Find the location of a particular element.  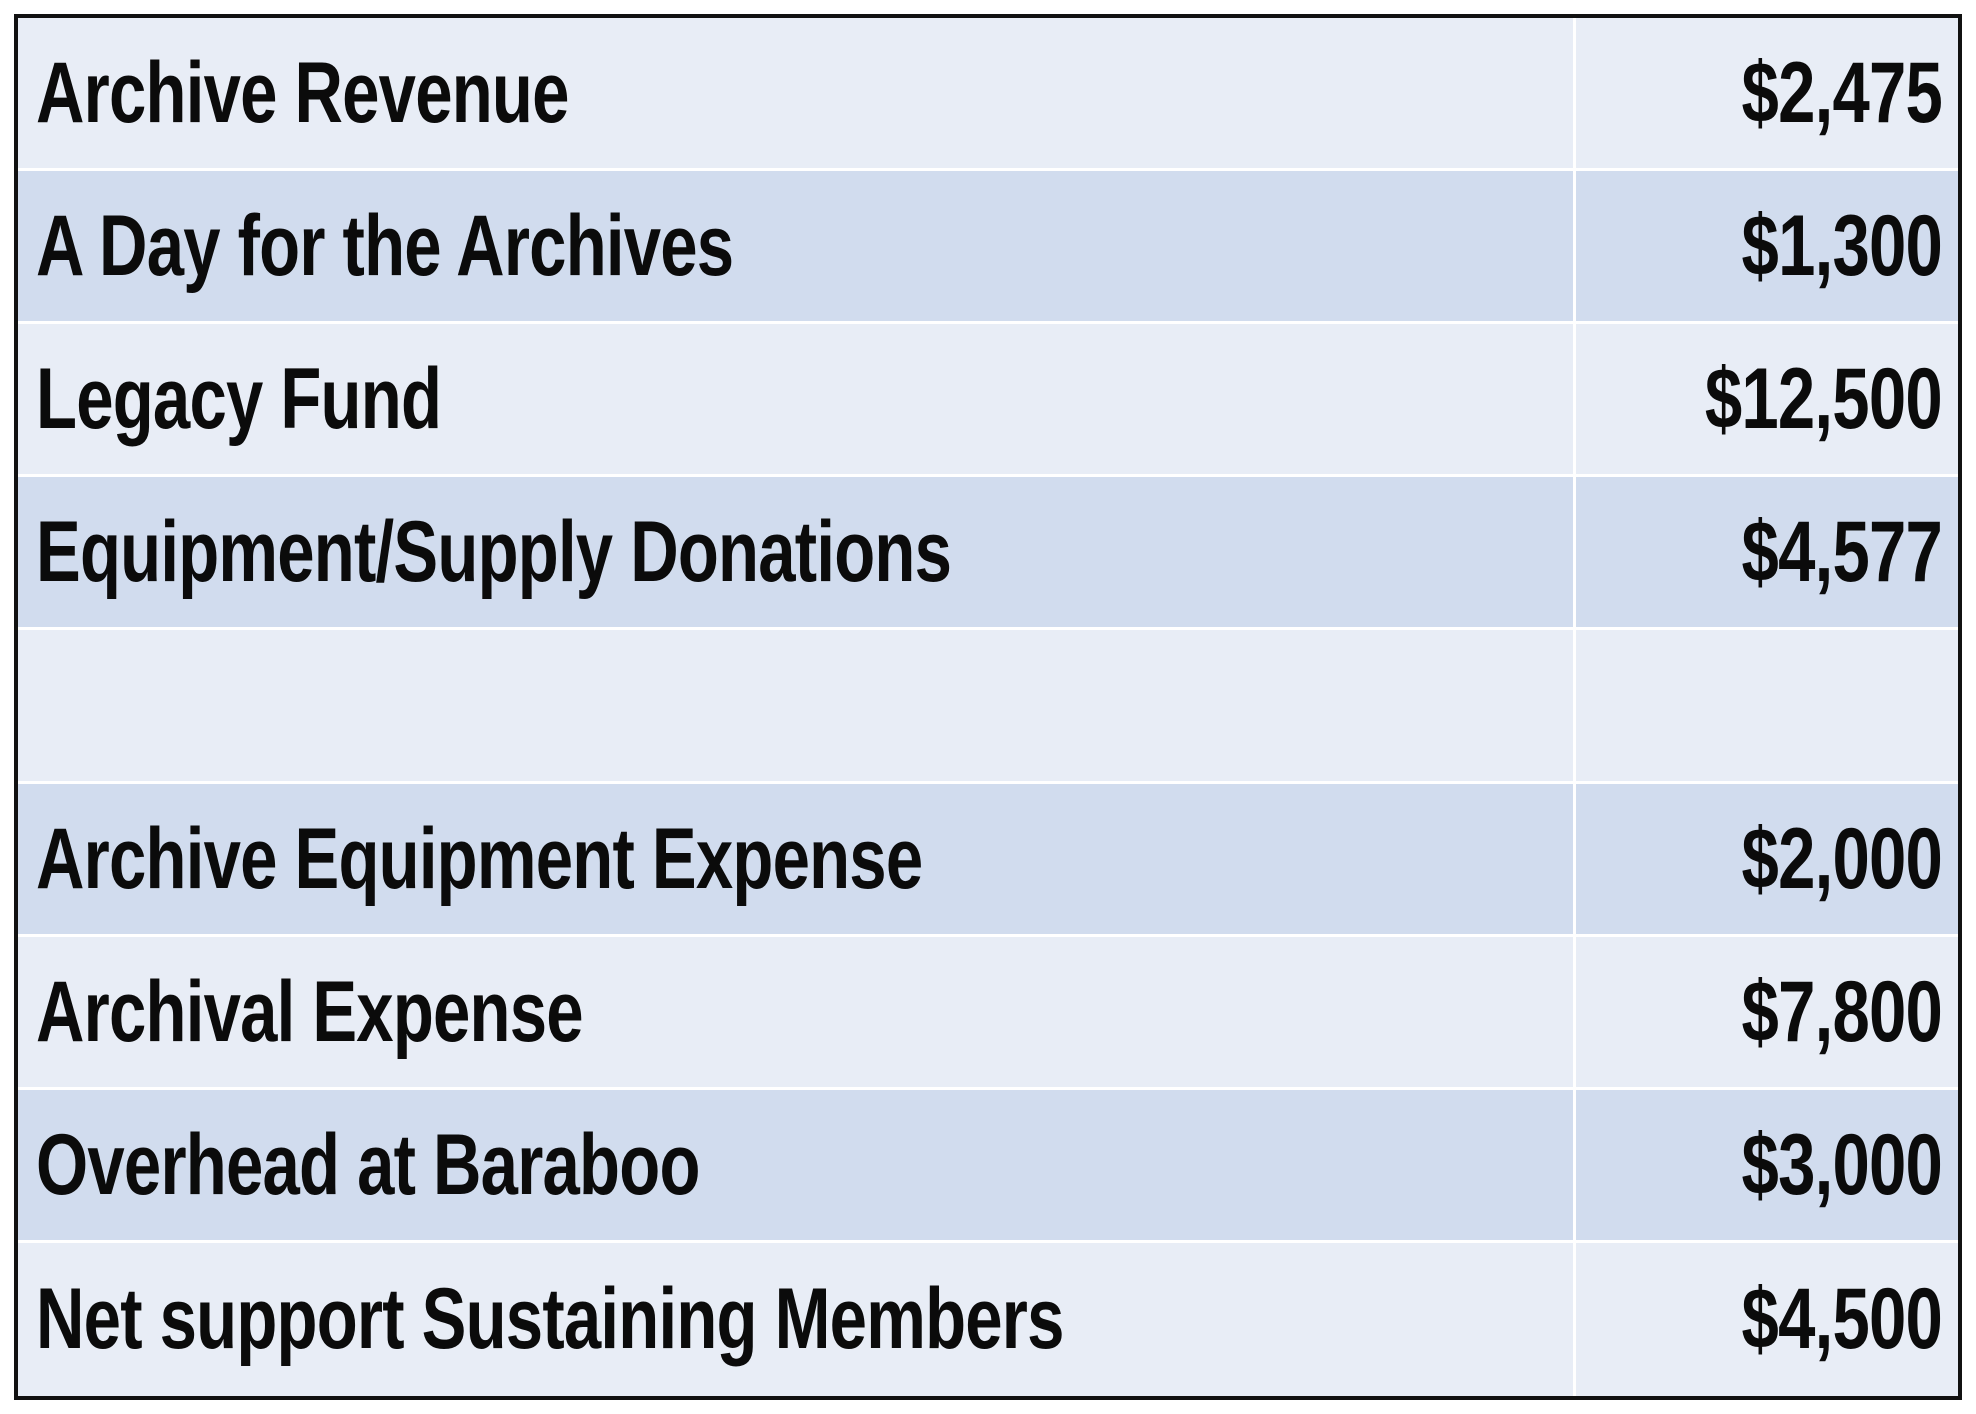

row-amount: $3,000 is located at coordinates (1767, 1166).